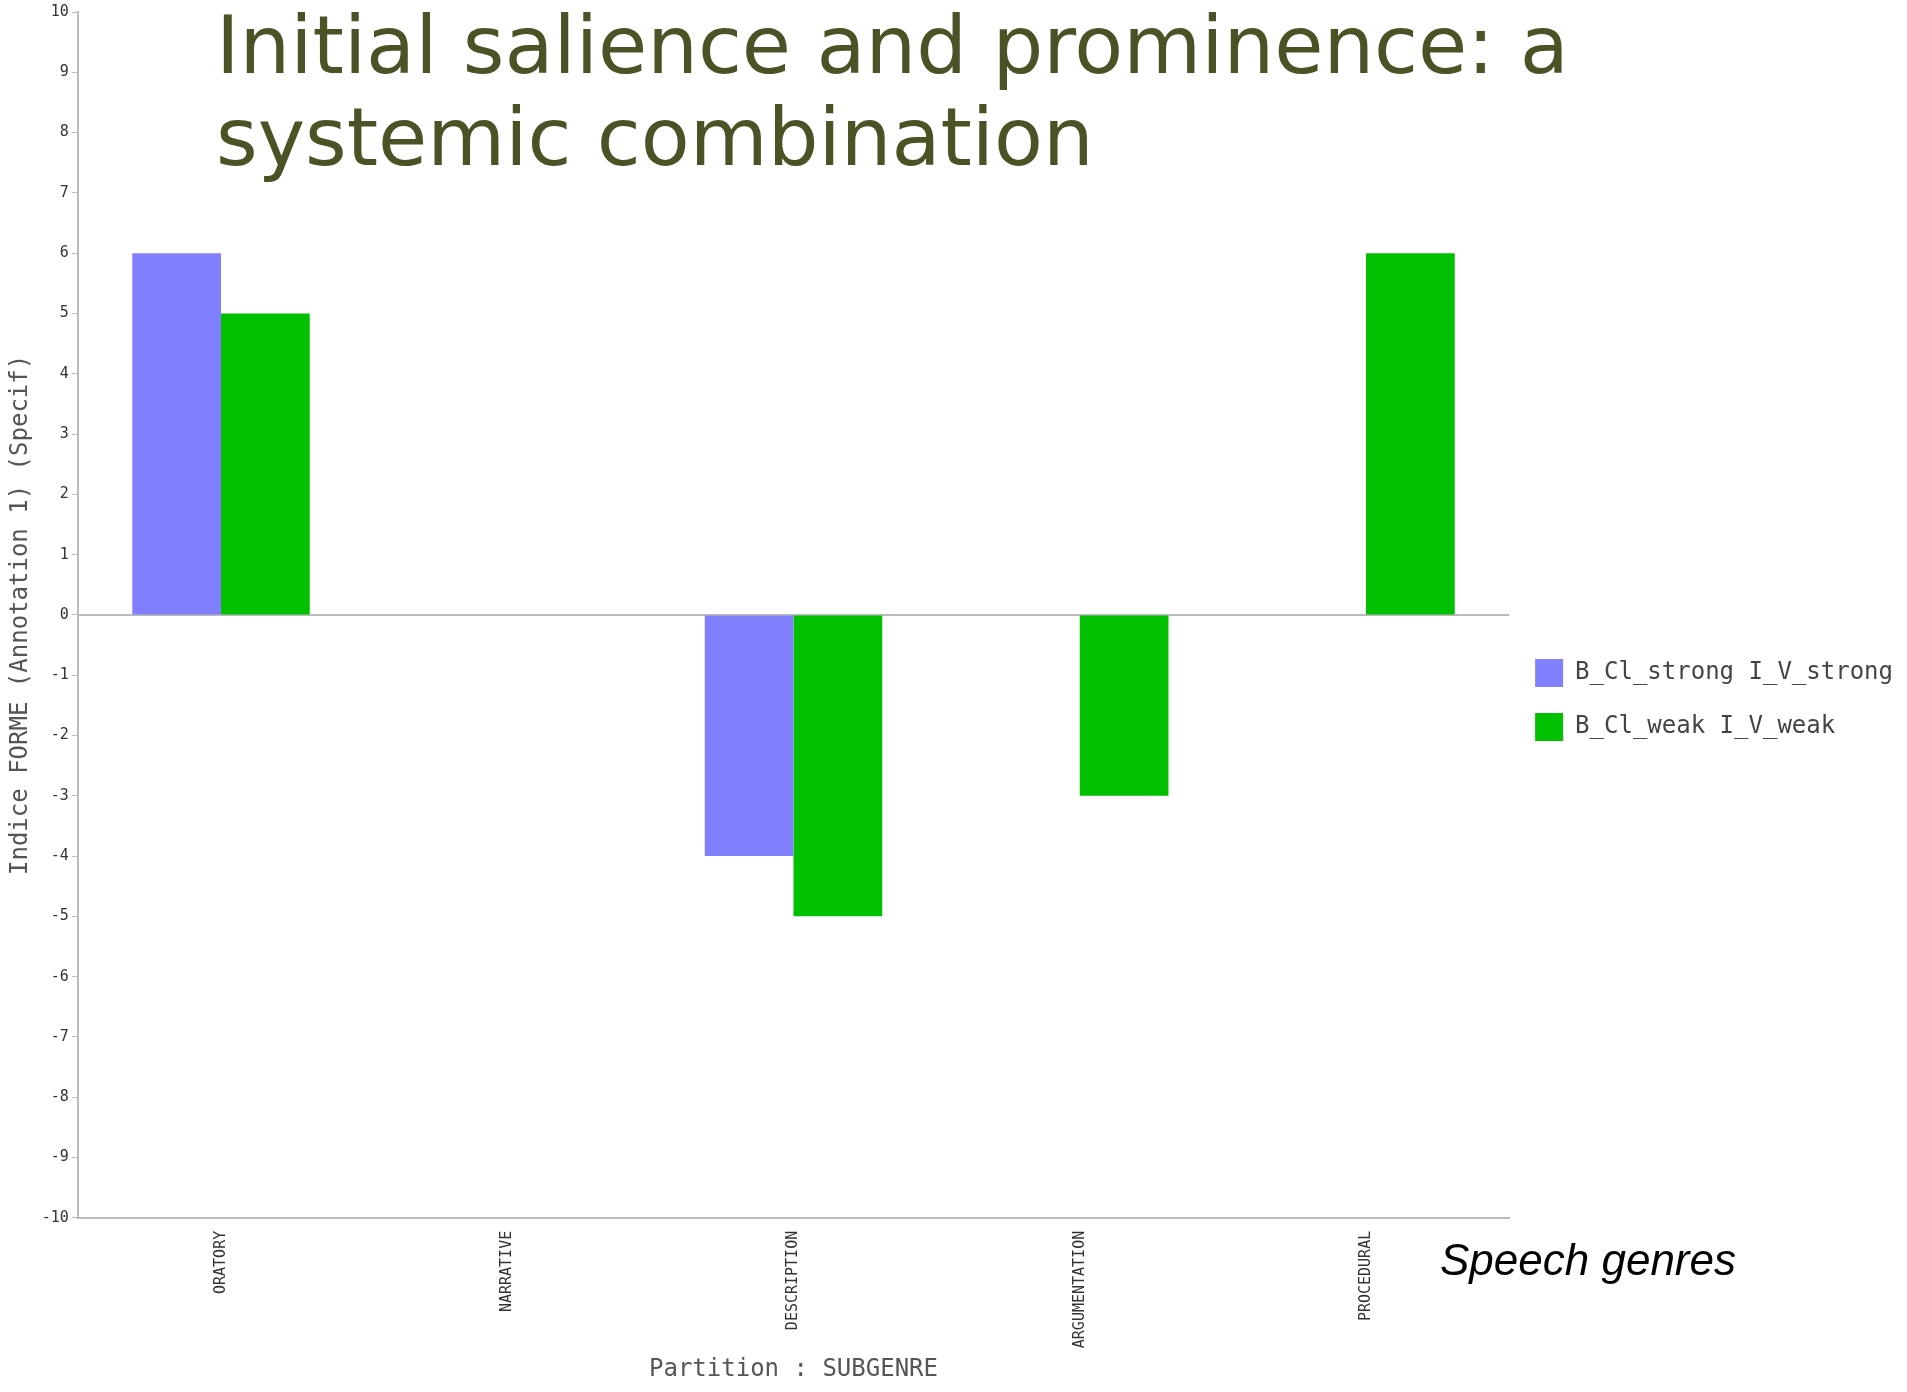  What do you see at coordinates (59, 854) in the screenshot?
I see `y-tick-label: -4` at bounding box center [59, 854].